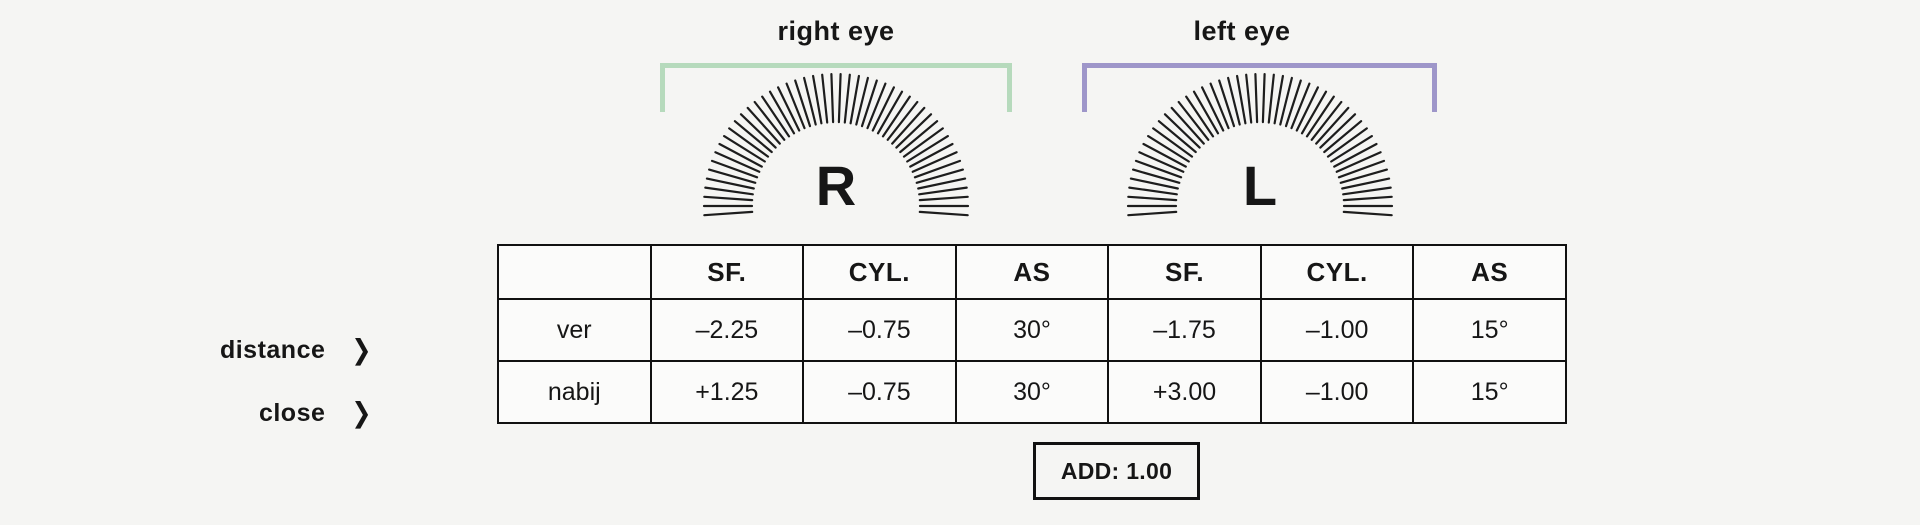 This screenshot has height=525, width=1920. Describe the element at coordinates (1337, 330) in the screenshot. I see `cell-ver-left-cyl: –1.00` at that location.